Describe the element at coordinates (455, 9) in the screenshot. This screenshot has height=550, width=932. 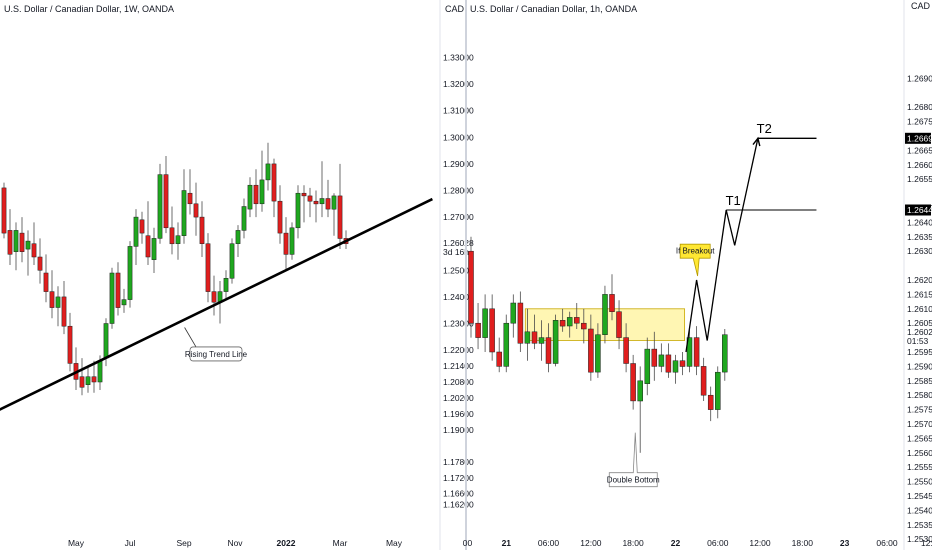
I see `weekly-currency-label: CAD` at that location.